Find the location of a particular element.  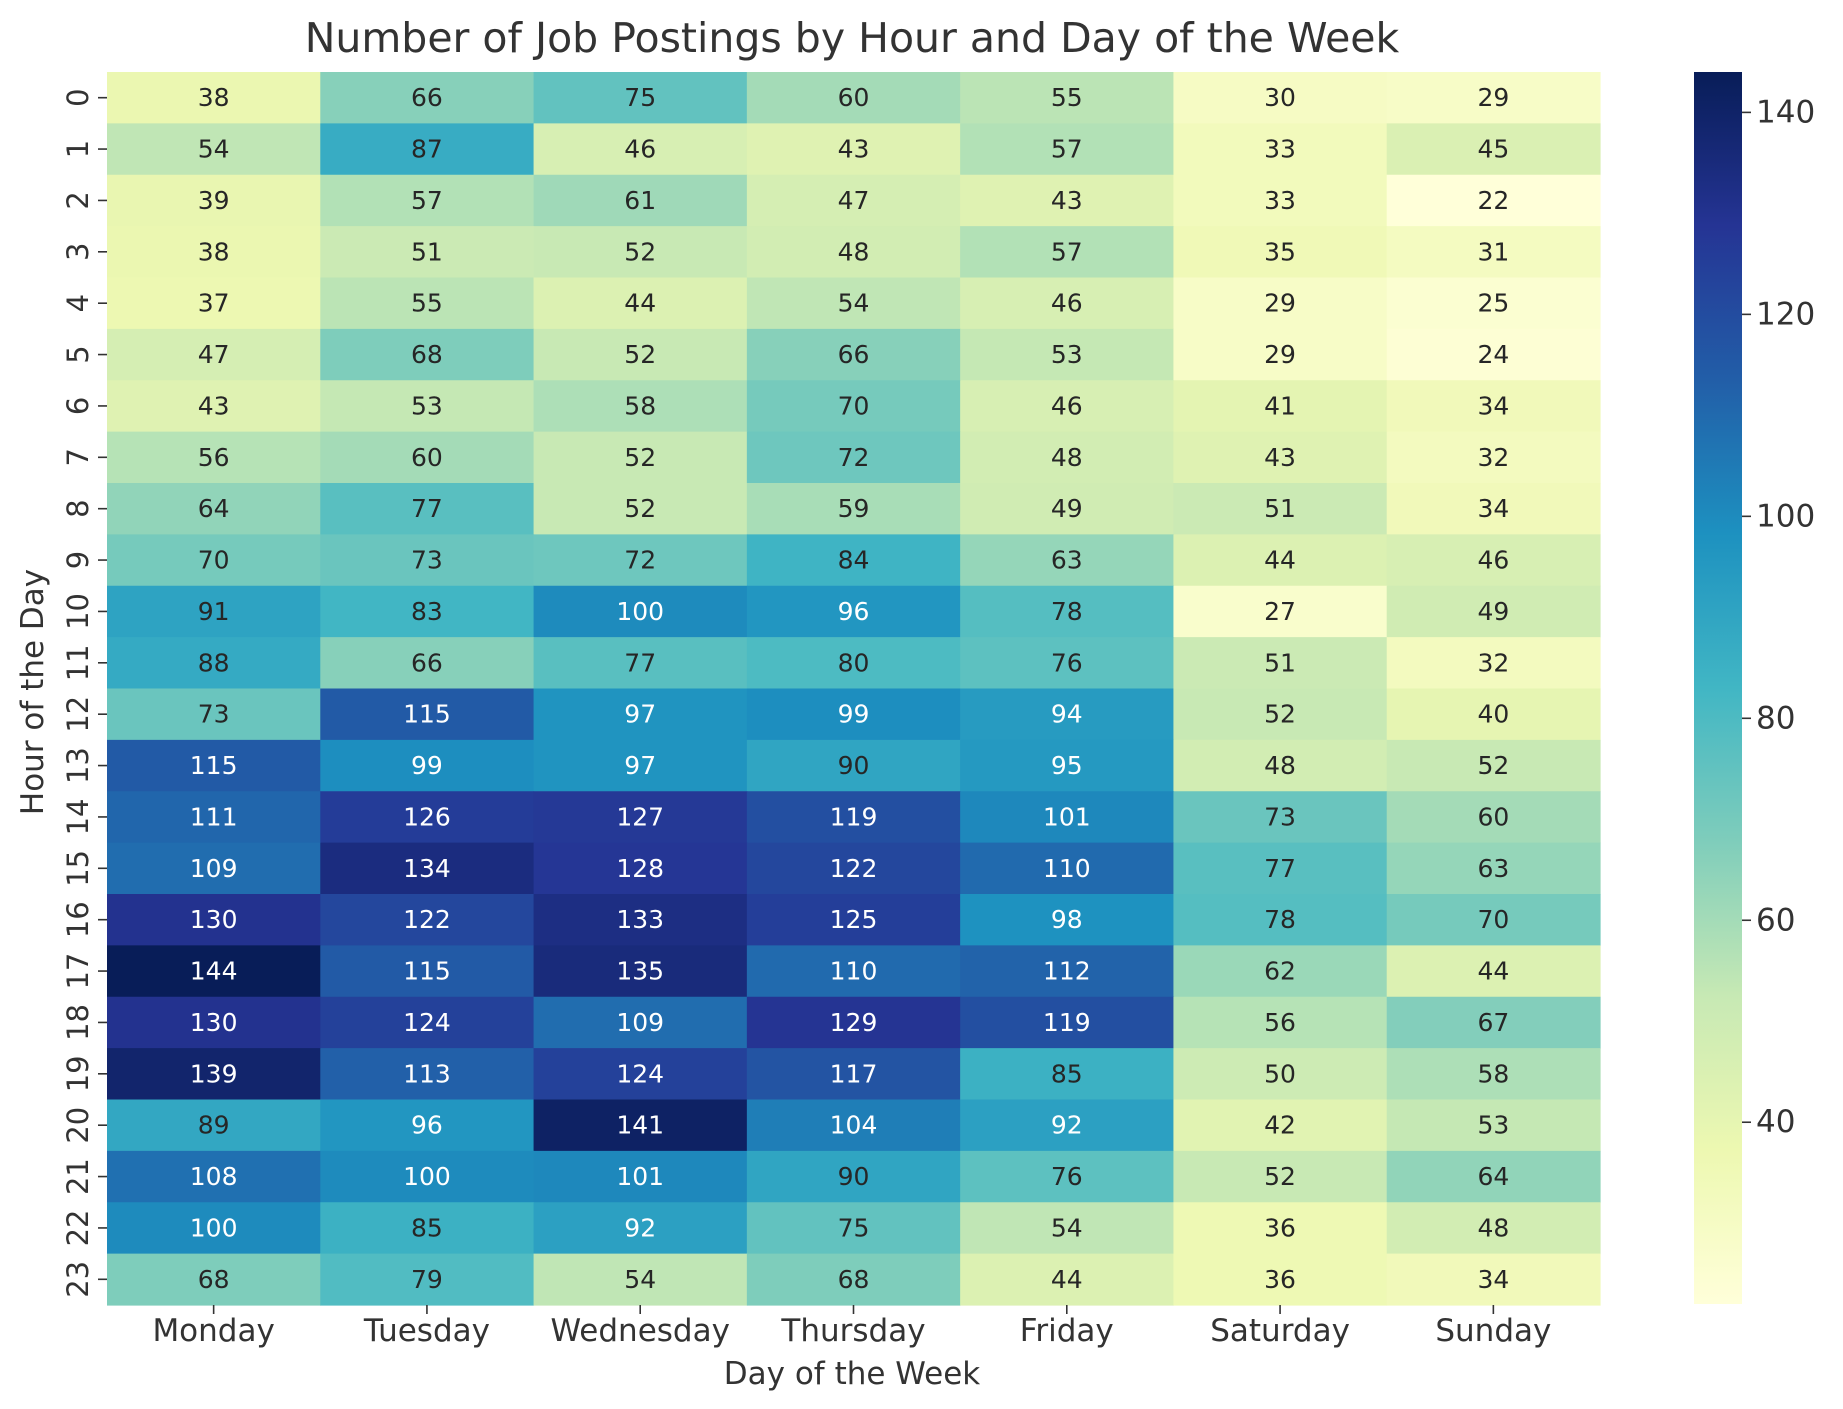

cell-value-label: 90 is located at coordinates (854, 1176).